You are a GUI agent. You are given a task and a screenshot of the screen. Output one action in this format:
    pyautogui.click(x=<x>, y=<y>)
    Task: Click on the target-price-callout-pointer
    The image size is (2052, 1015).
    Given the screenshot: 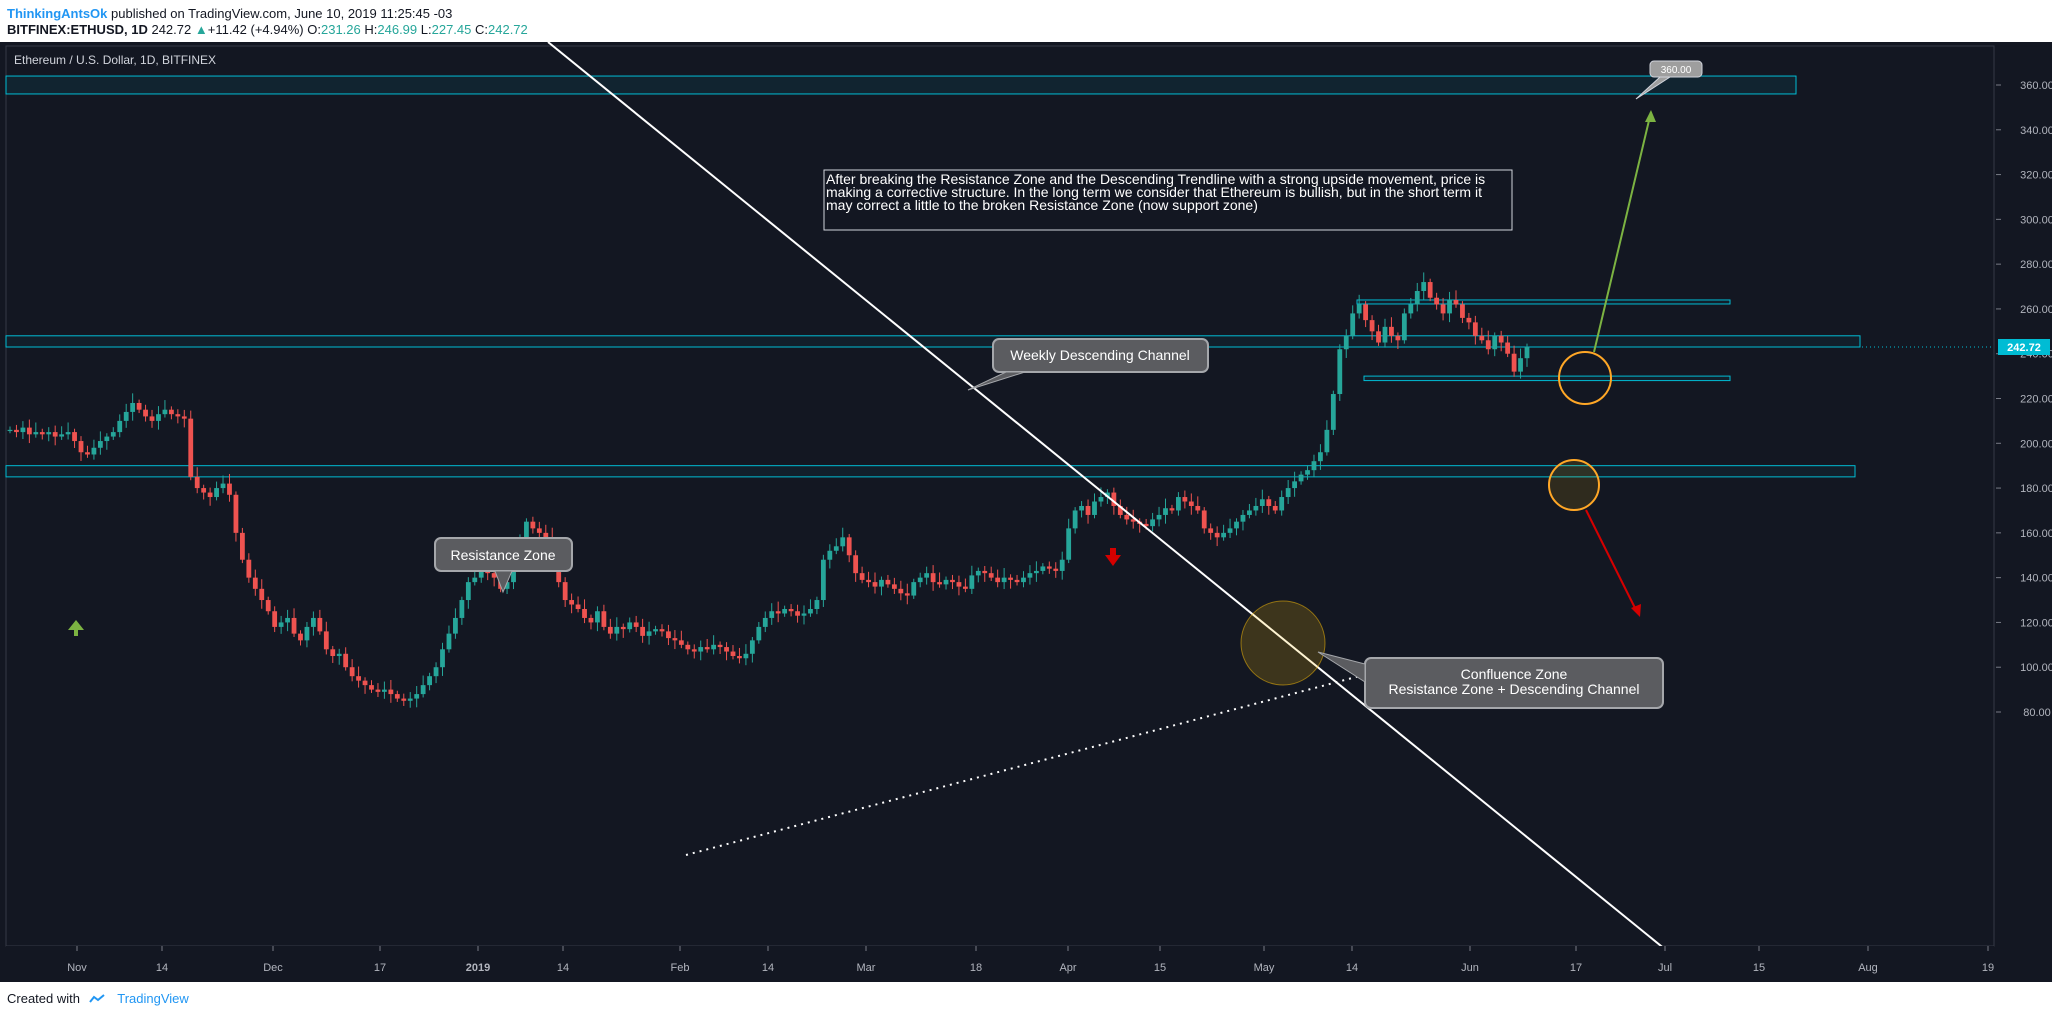 What is the action you would take?
    pyautogui.click(x=1653, y=88)
    